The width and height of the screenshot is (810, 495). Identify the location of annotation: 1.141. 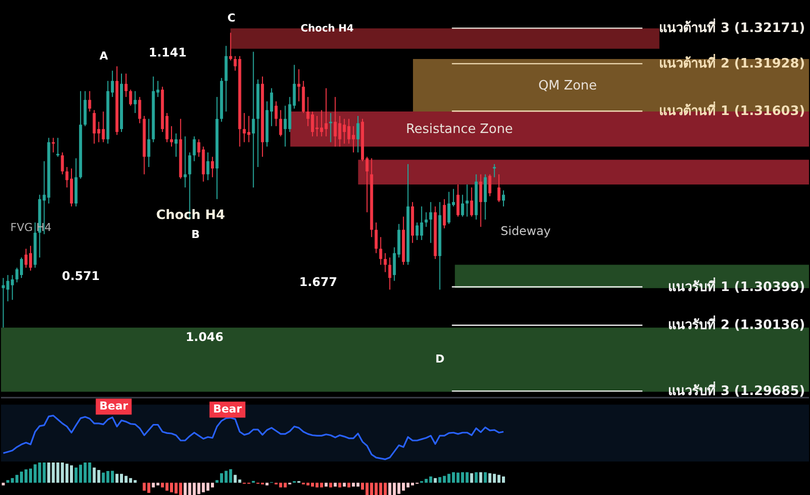
(167, 52).